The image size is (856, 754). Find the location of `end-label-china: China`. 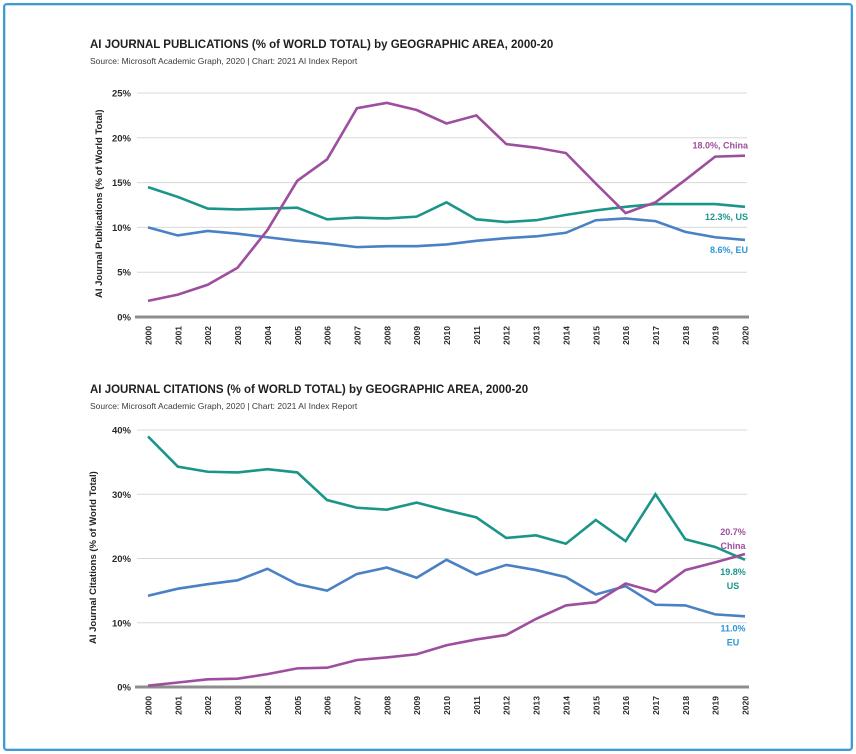

end-label-china: China is located at coordinates (733, 546).